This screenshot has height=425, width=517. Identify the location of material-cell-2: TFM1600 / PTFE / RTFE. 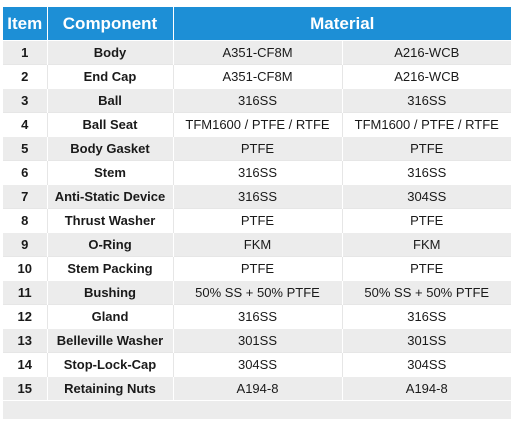
(426, 124).